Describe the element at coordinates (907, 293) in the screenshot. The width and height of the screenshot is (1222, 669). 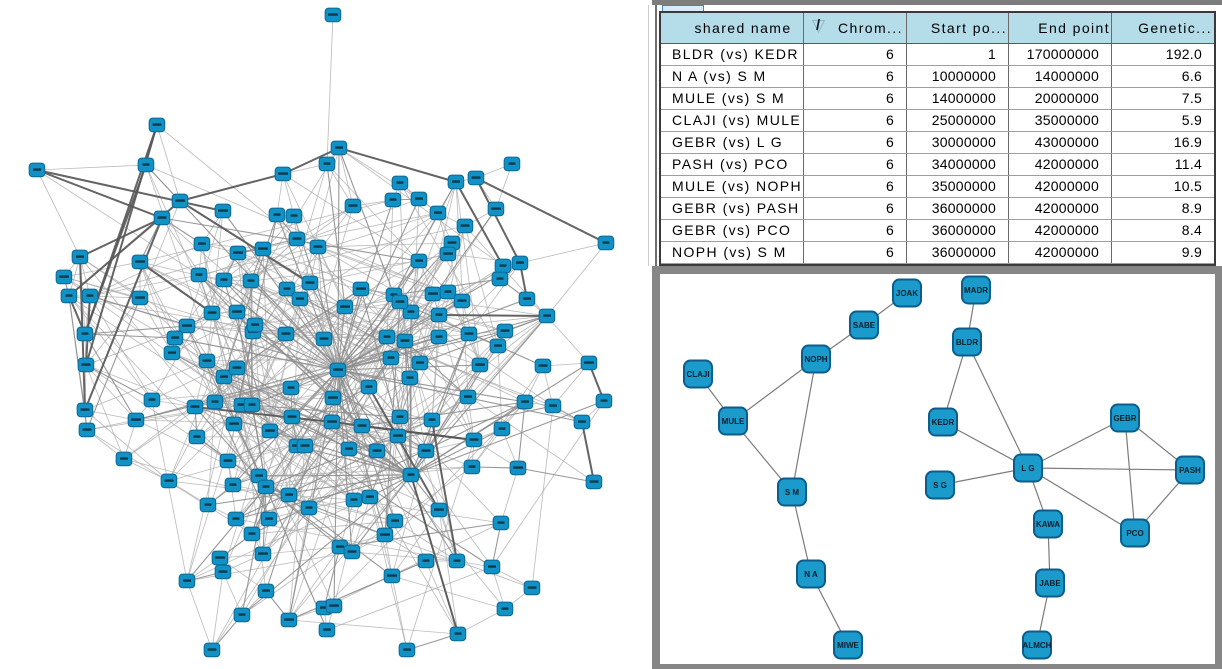
I see `svg-text: JOAK` at that location.